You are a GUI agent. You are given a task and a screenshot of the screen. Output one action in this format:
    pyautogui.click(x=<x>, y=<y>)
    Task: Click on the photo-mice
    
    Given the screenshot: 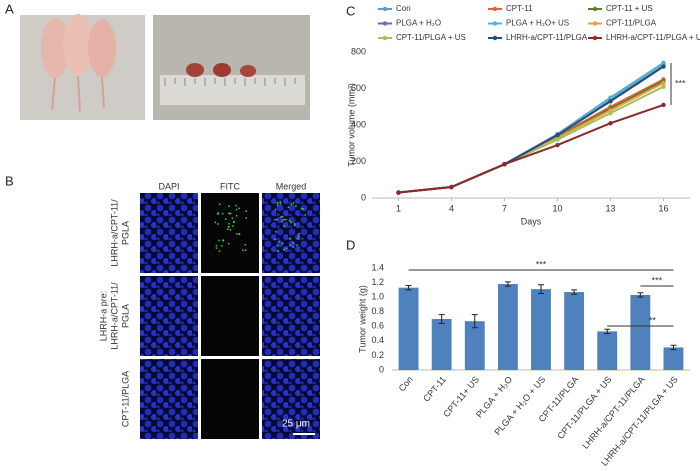 What is the action you would take?
    pyautogui.click(x=82, y=67)
    